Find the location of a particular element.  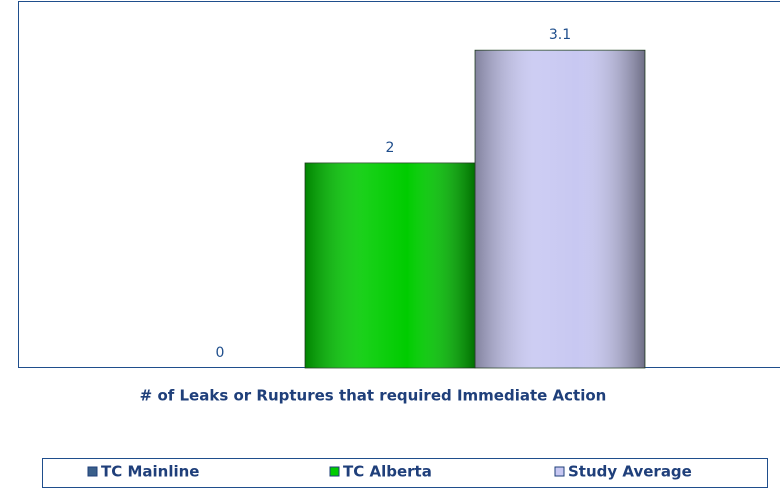

legend-label: Study Average is located at coordinates (630, 472).